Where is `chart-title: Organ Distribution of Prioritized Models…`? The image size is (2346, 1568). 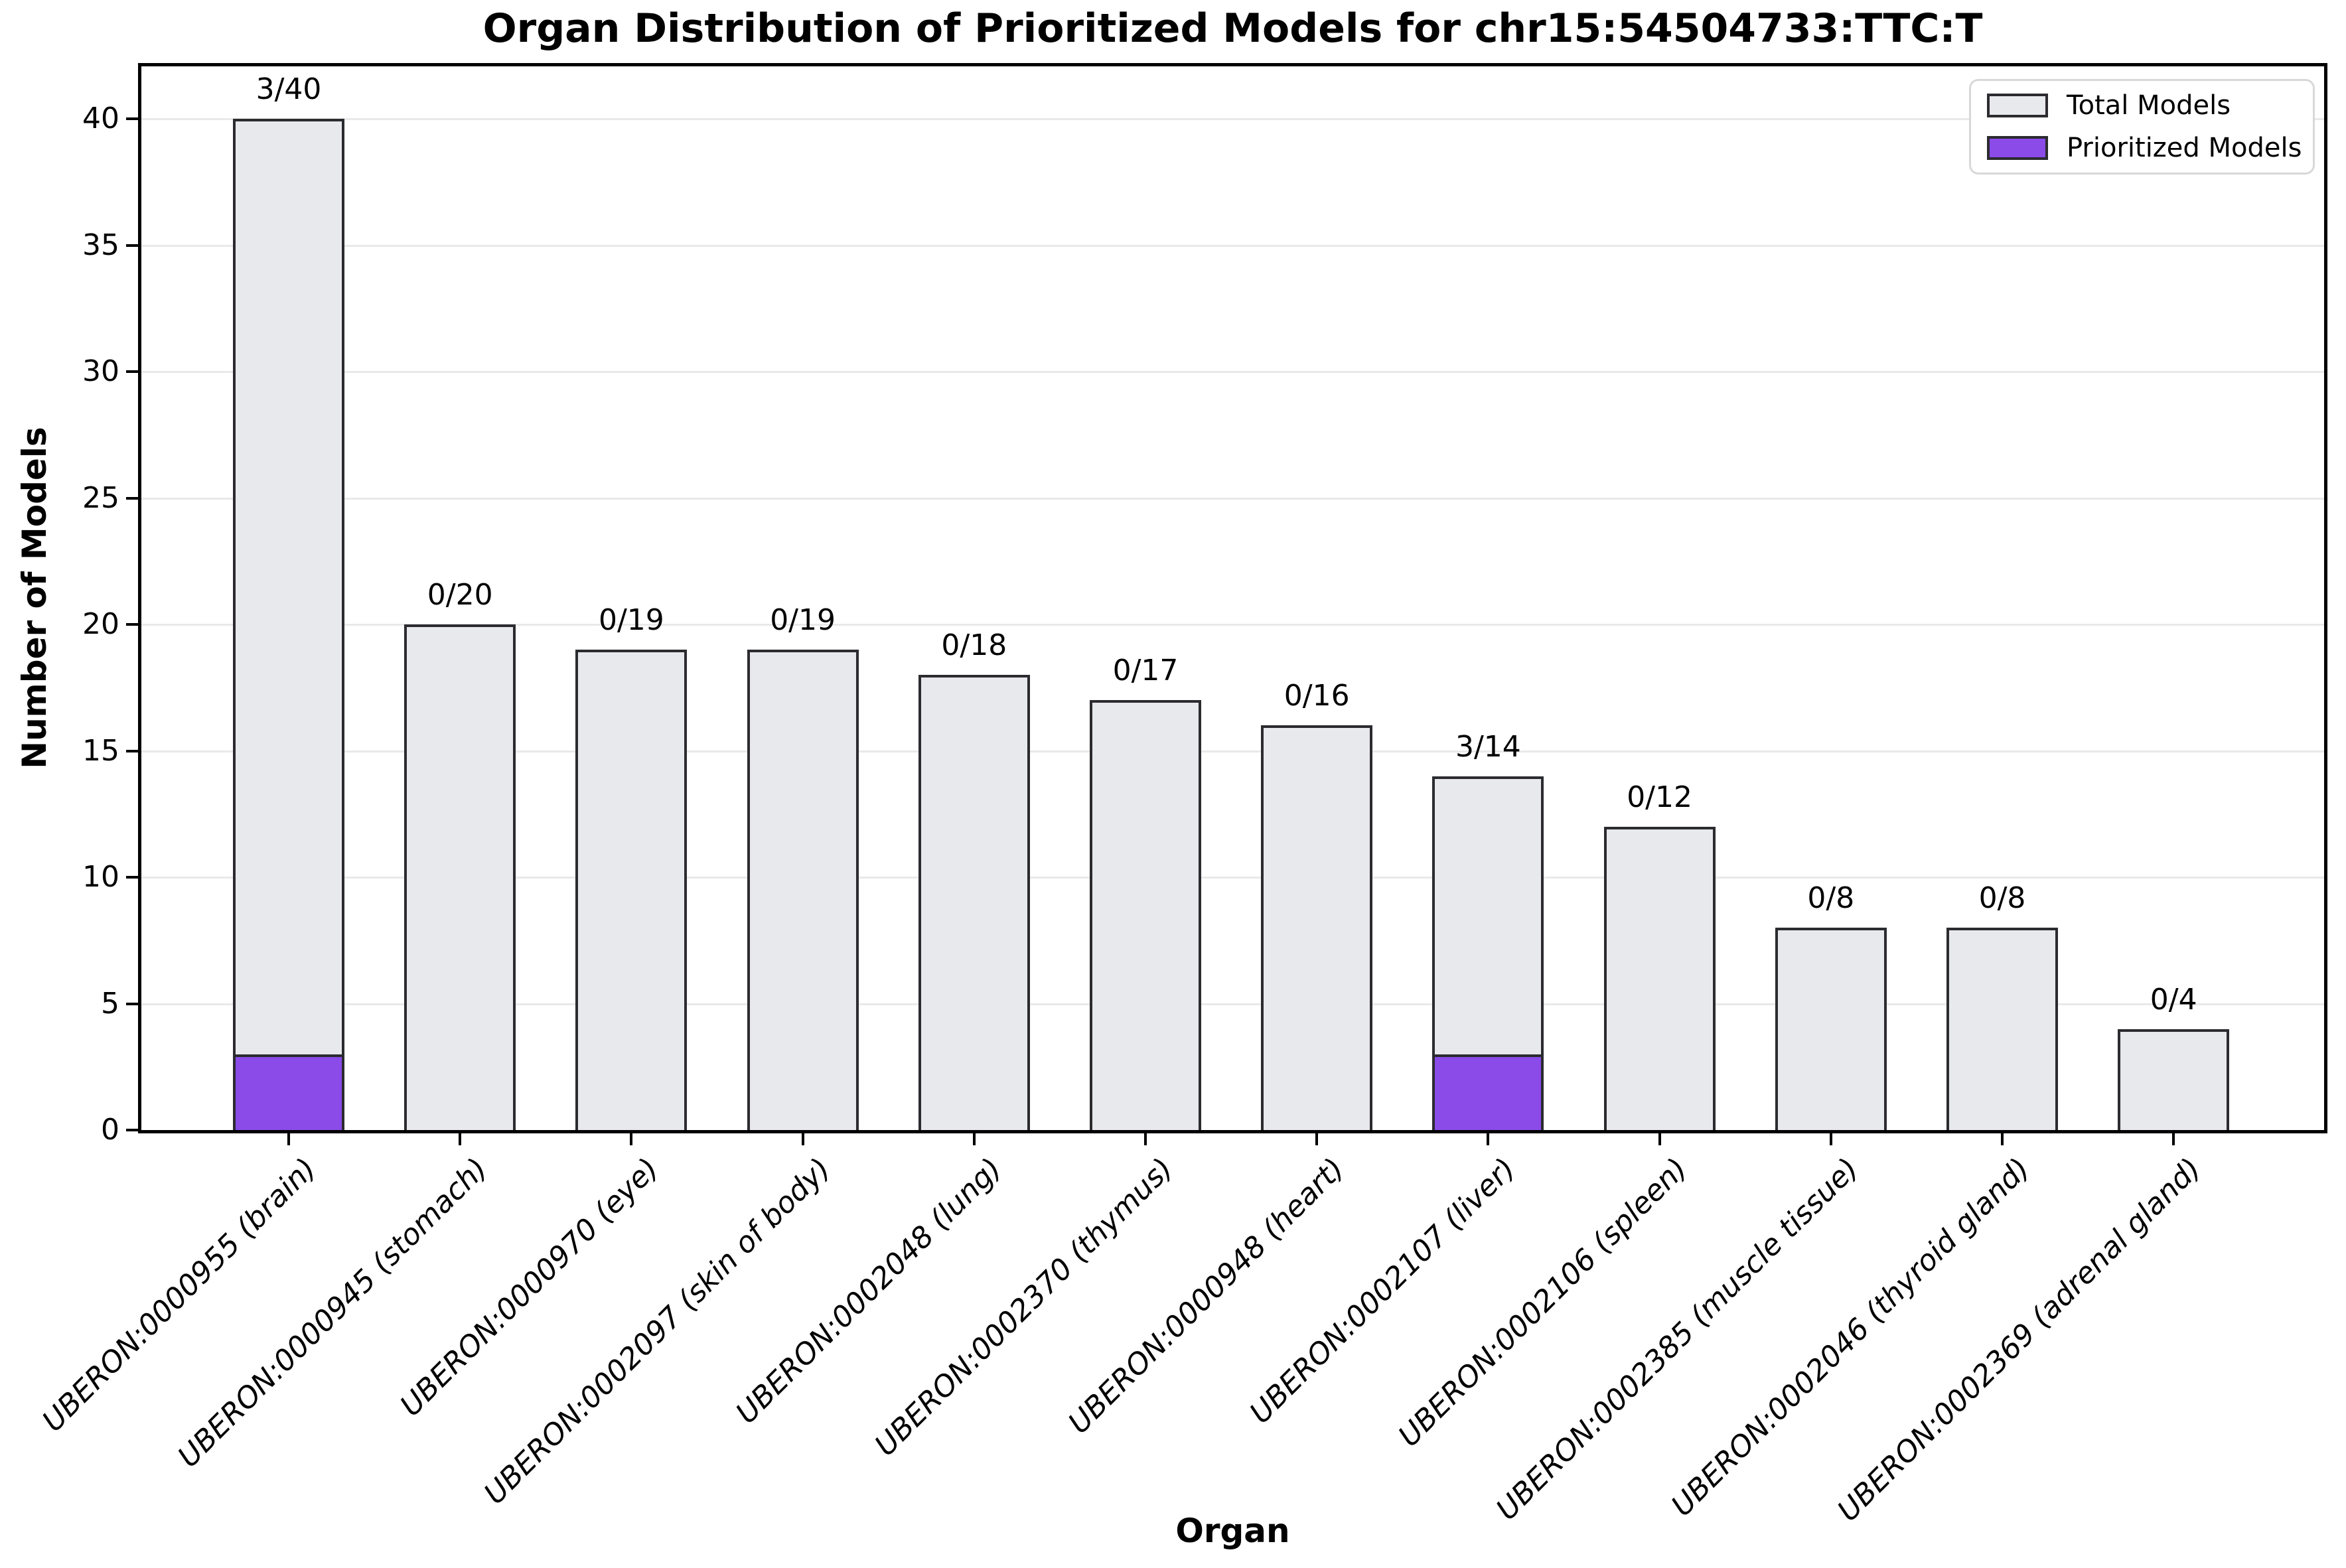 chart-title: Organ Distribution of Prioritized Models… is located at coordinates (1232, 28).